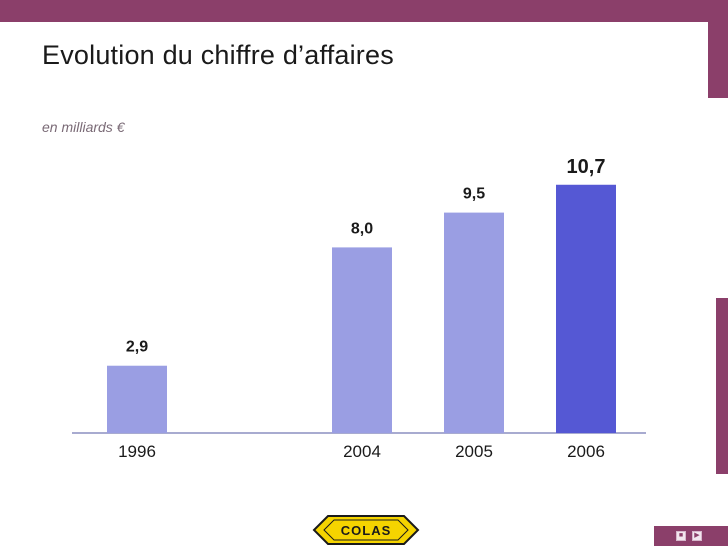 This screenshot has width=728, height=546. Describe the element at coordinates (474, 322) in the screenshot. I see `bar-2005` at that location.